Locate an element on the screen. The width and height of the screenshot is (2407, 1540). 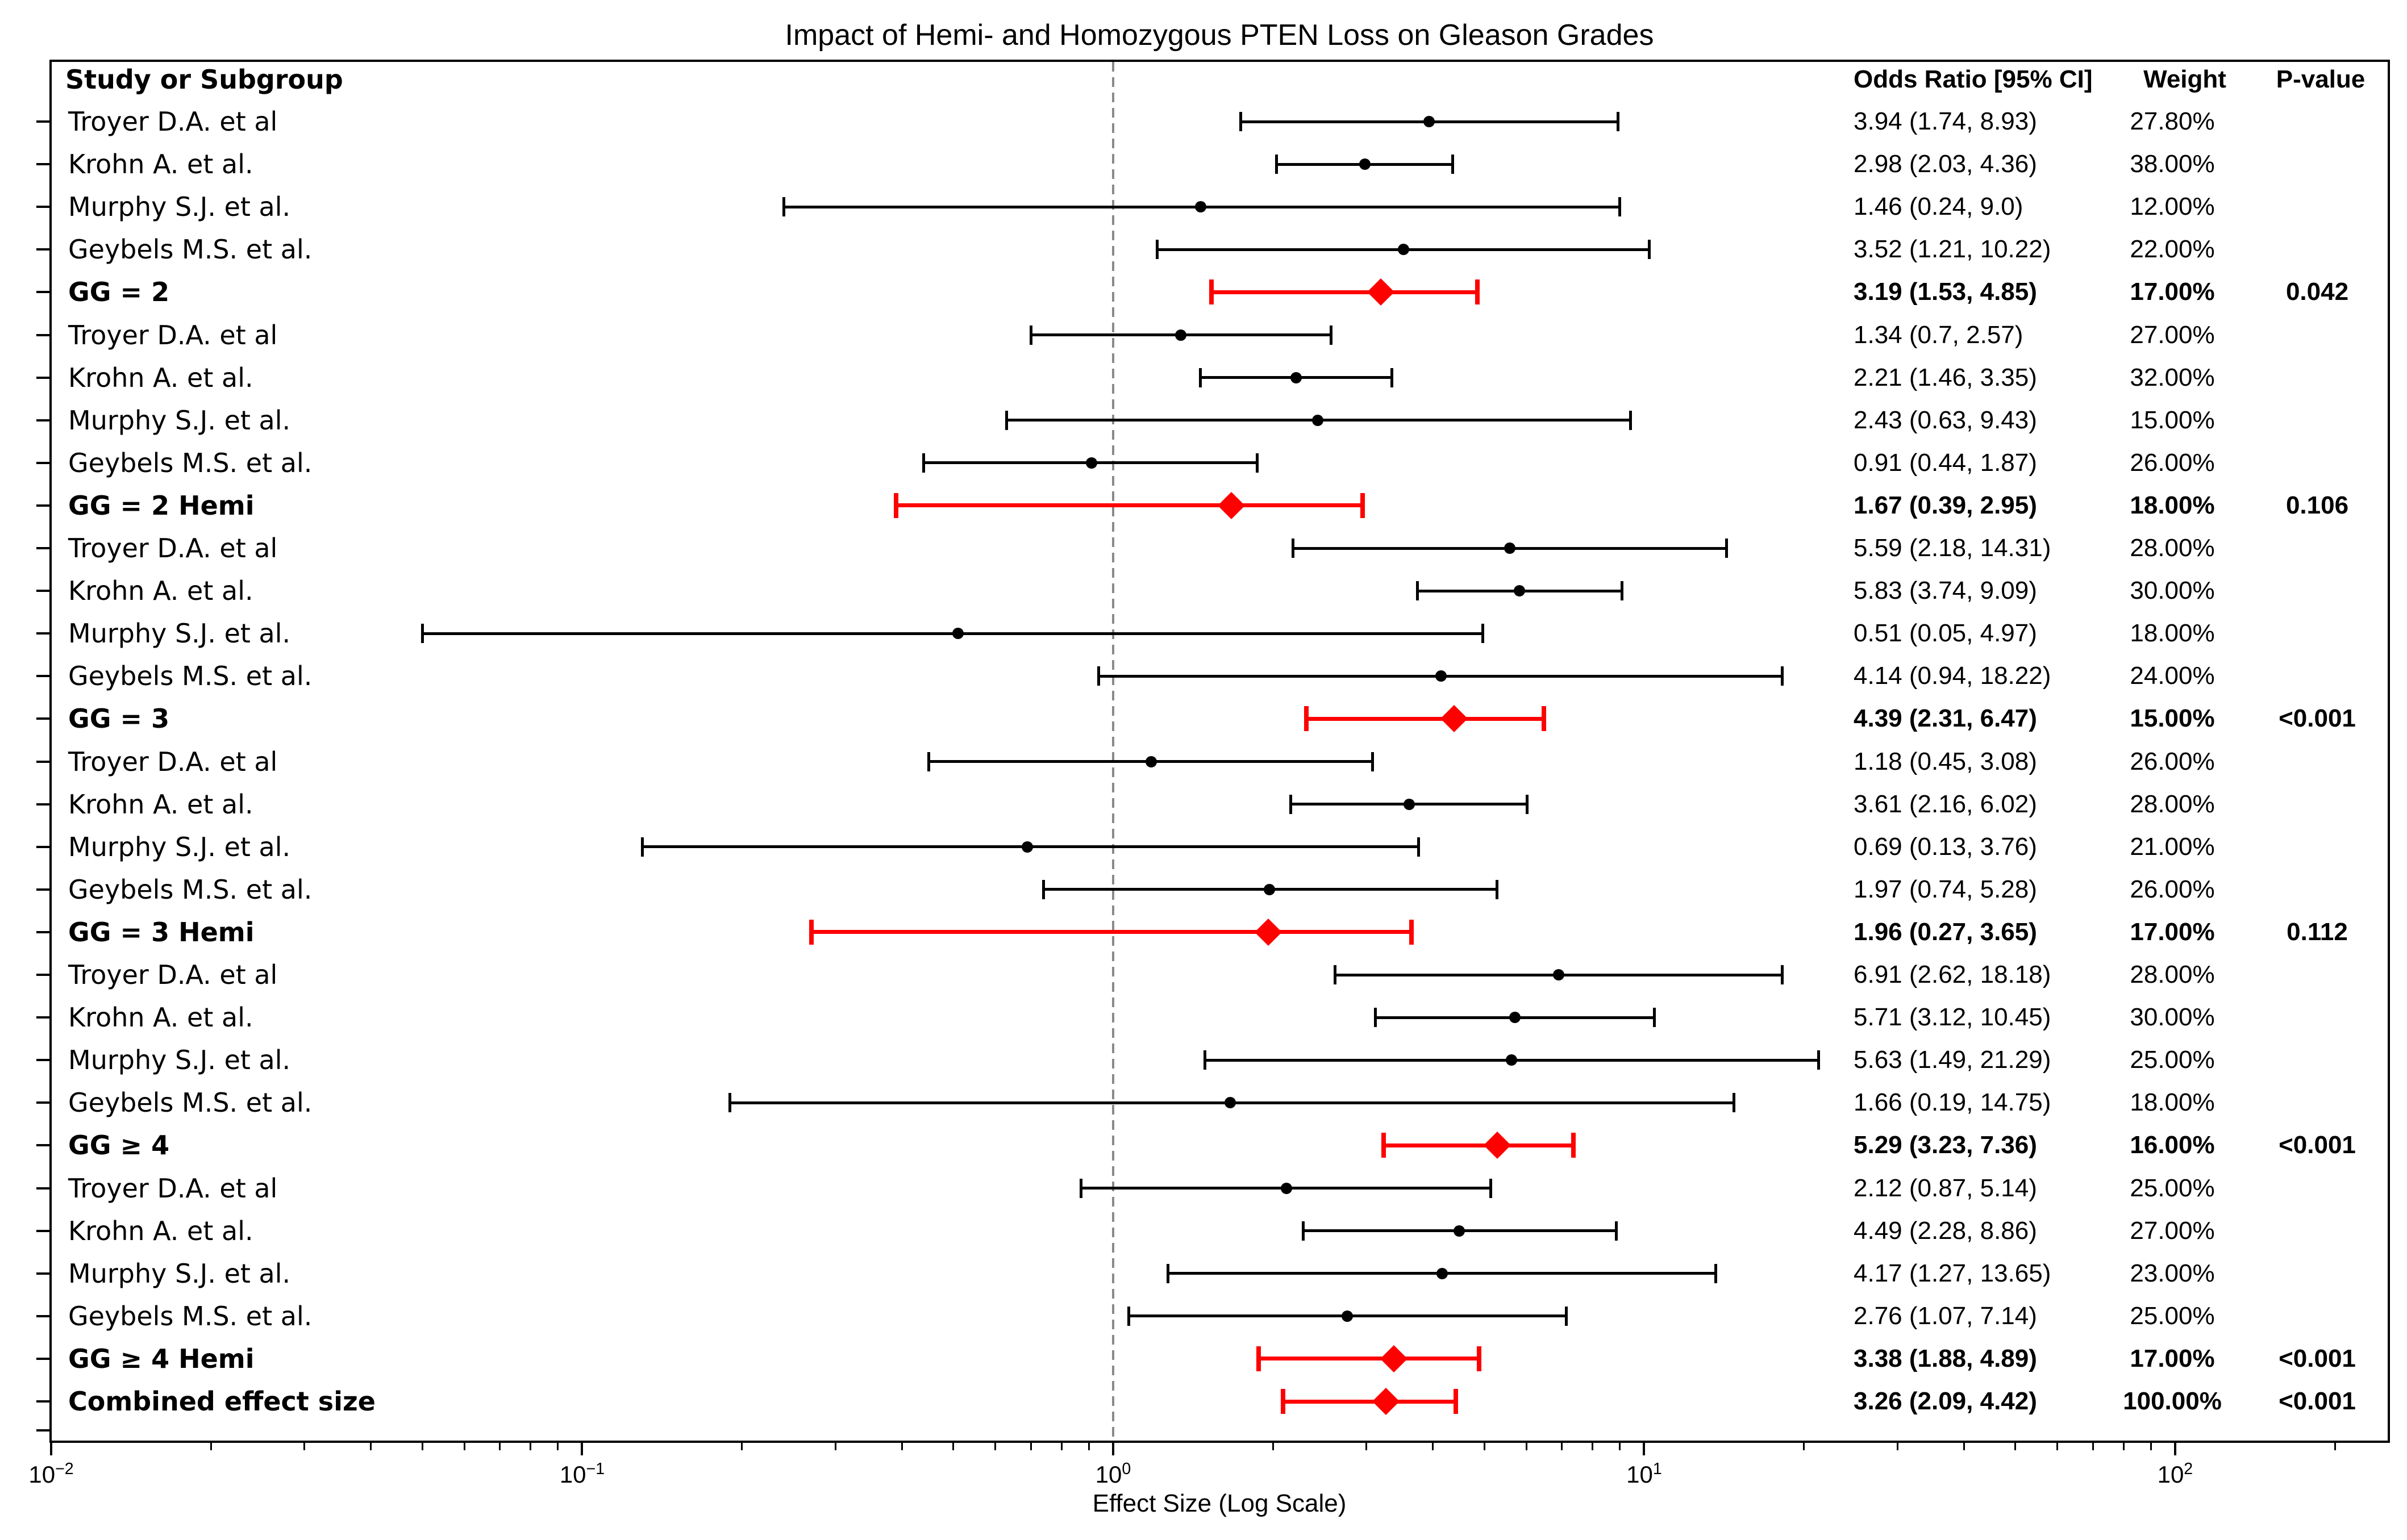
weight-value: 17.00% is located at coordinates (2172, 1358).